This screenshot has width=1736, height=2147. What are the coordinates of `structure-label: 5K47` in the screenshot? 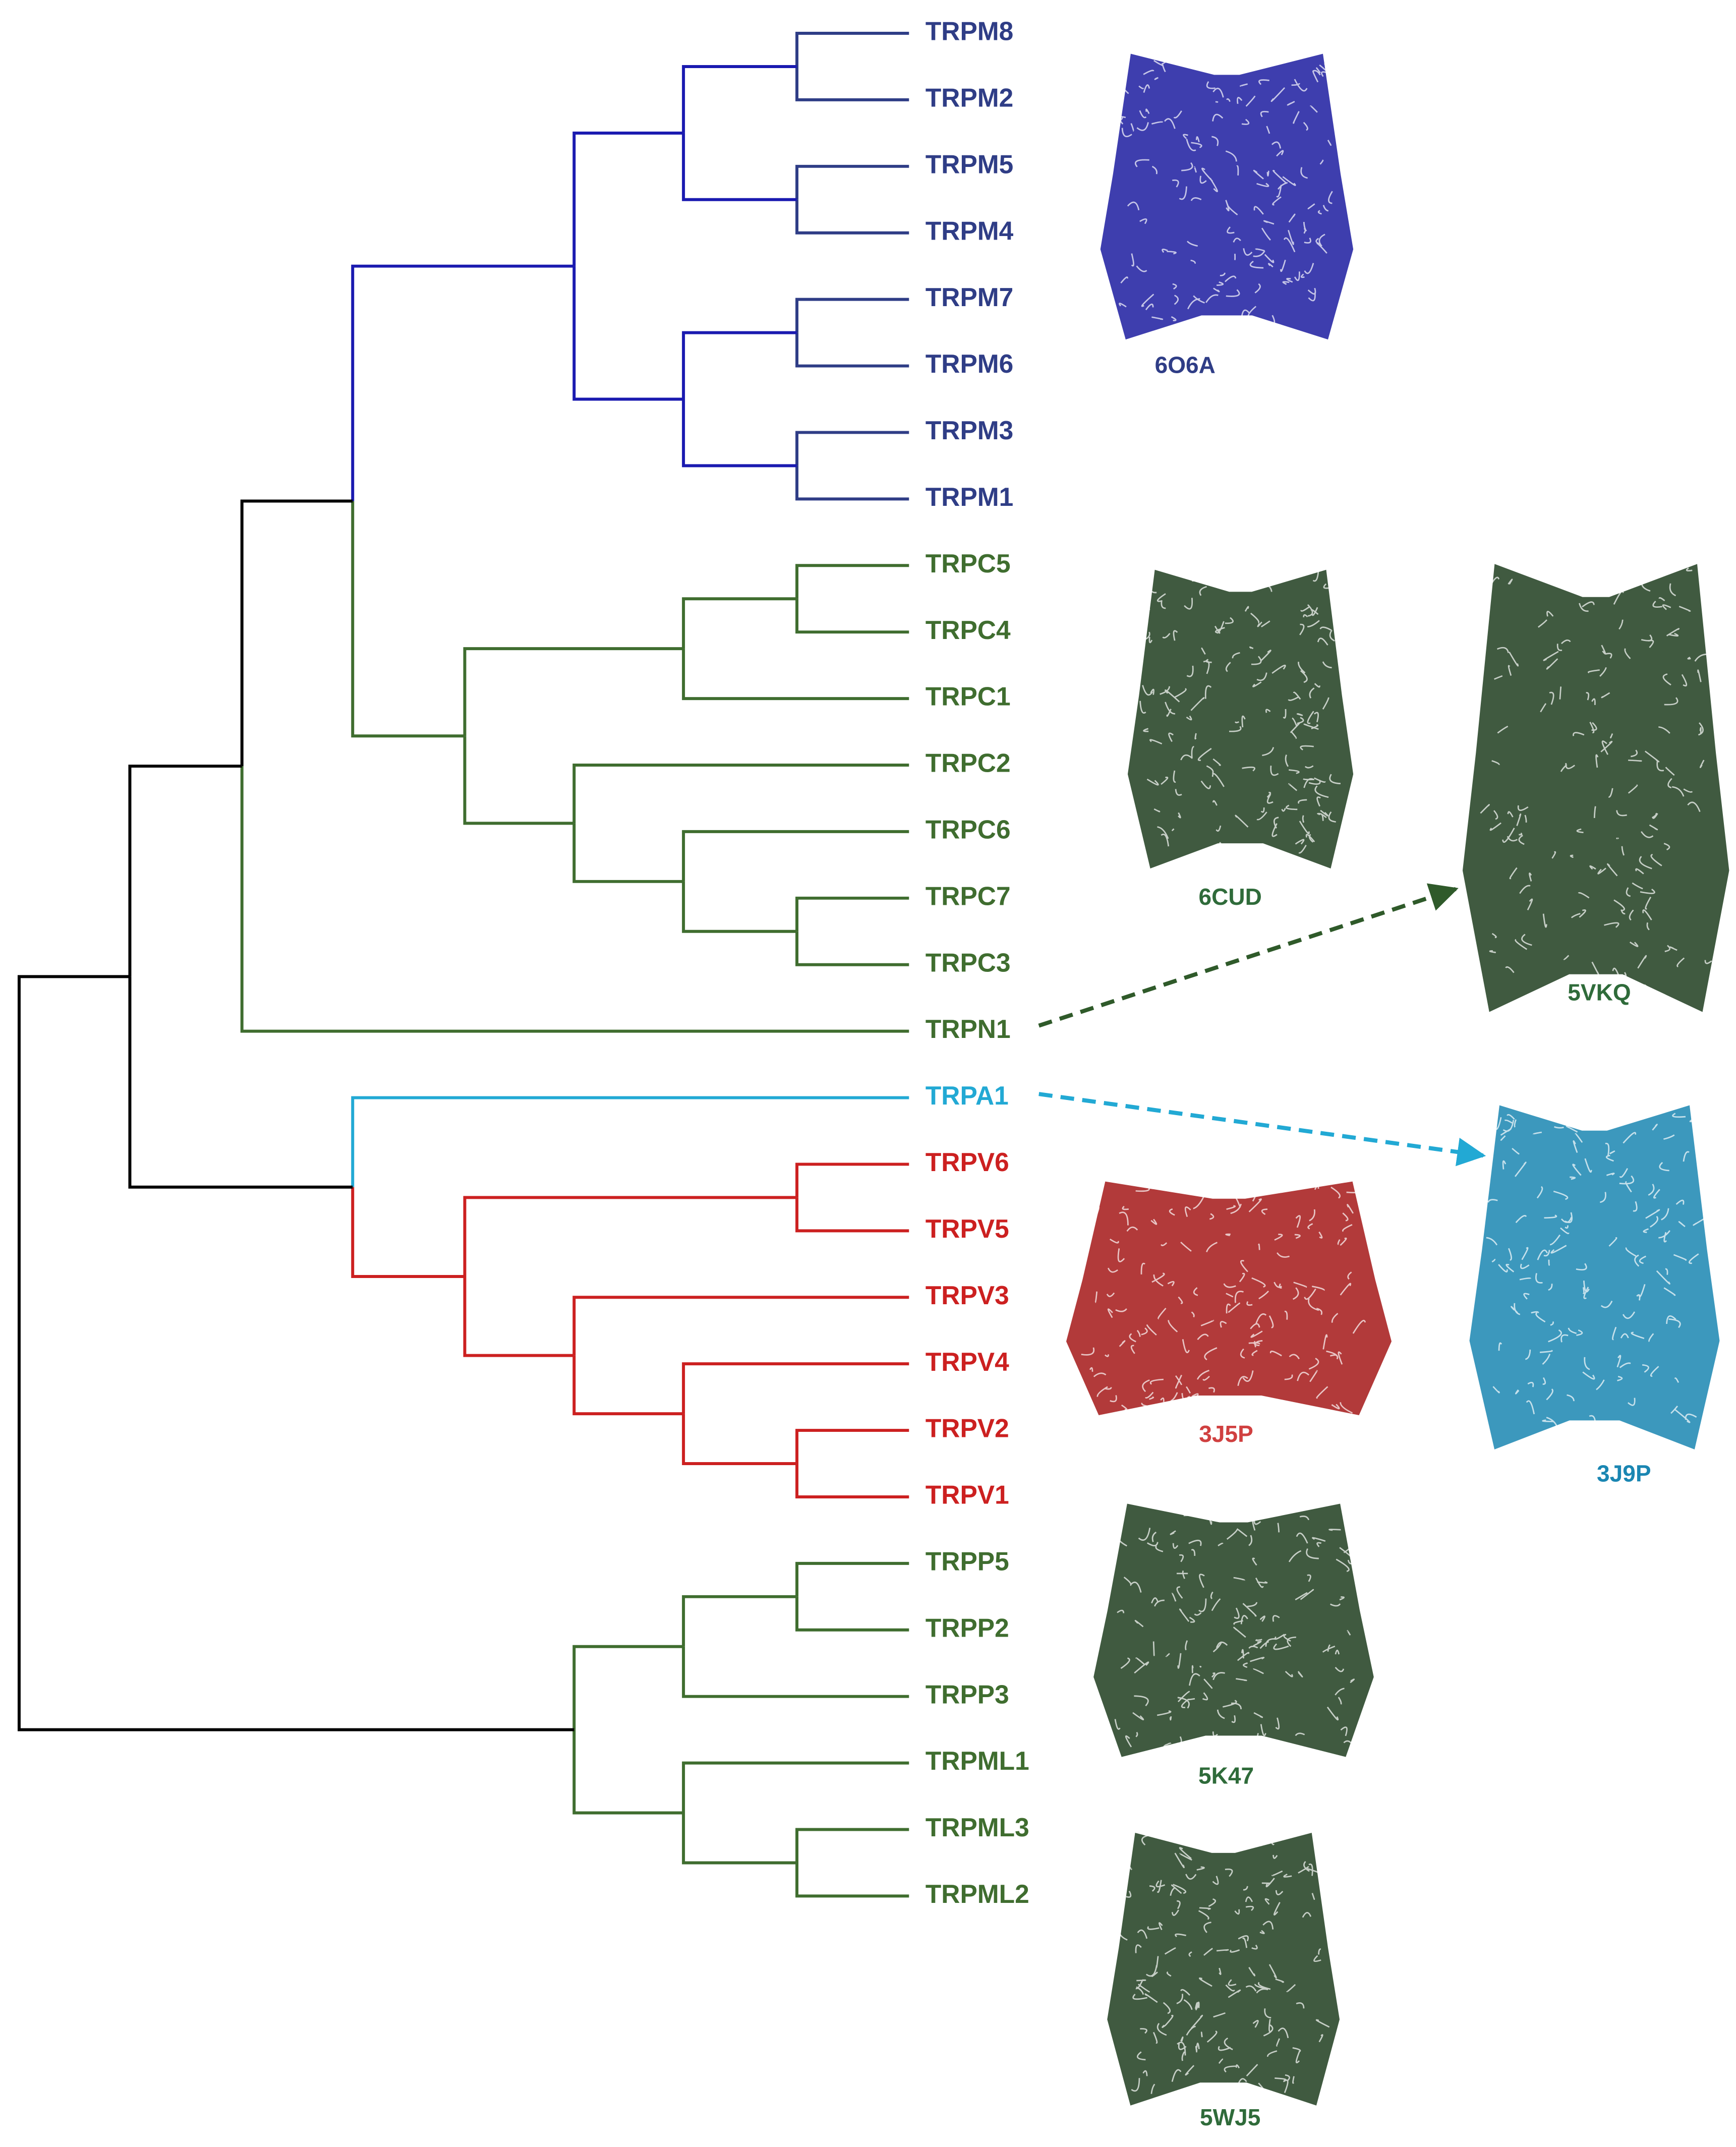 It's located at (1226, 1775).